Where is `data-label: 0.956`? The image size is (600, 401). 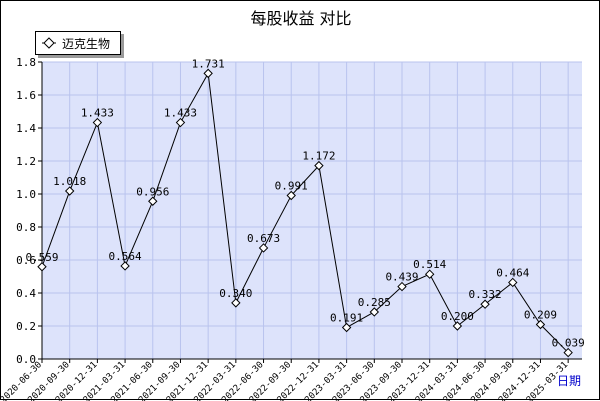
data-label: 0.956 is located at coordinates (152, 191).